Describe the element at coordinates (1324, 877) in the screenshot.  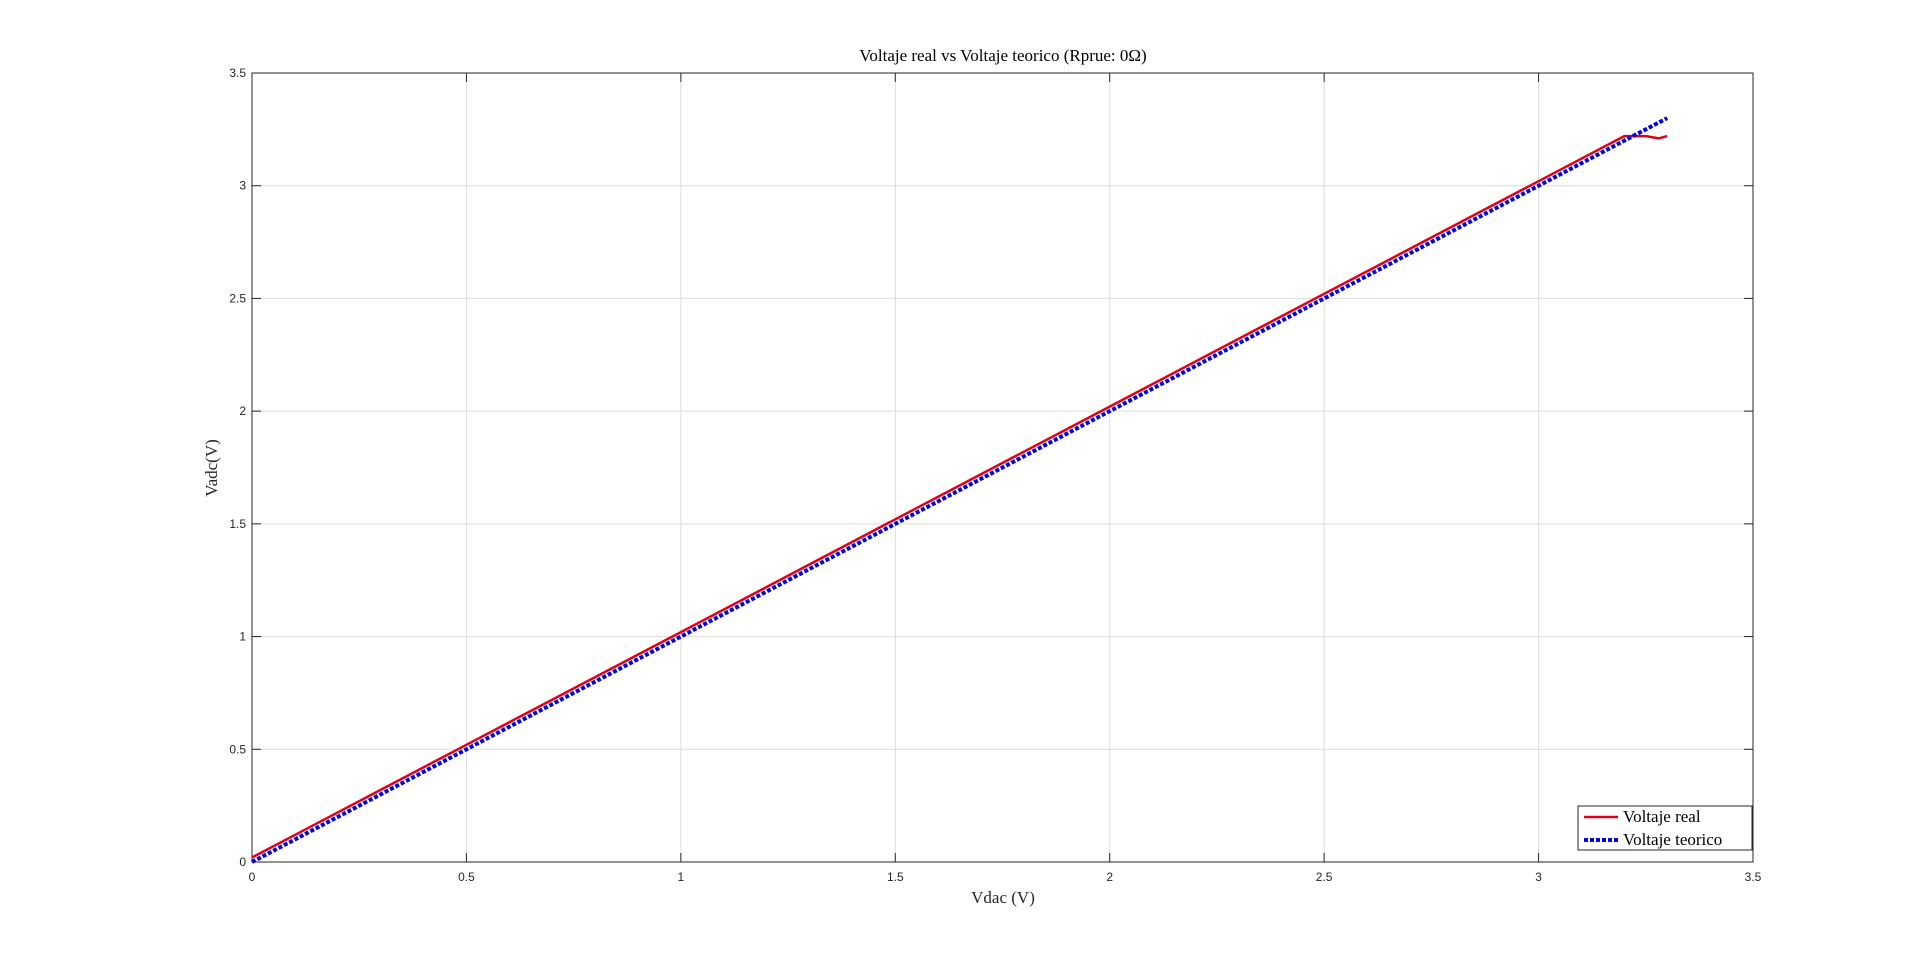
I see `x-tick-label: 2.5` at that location.